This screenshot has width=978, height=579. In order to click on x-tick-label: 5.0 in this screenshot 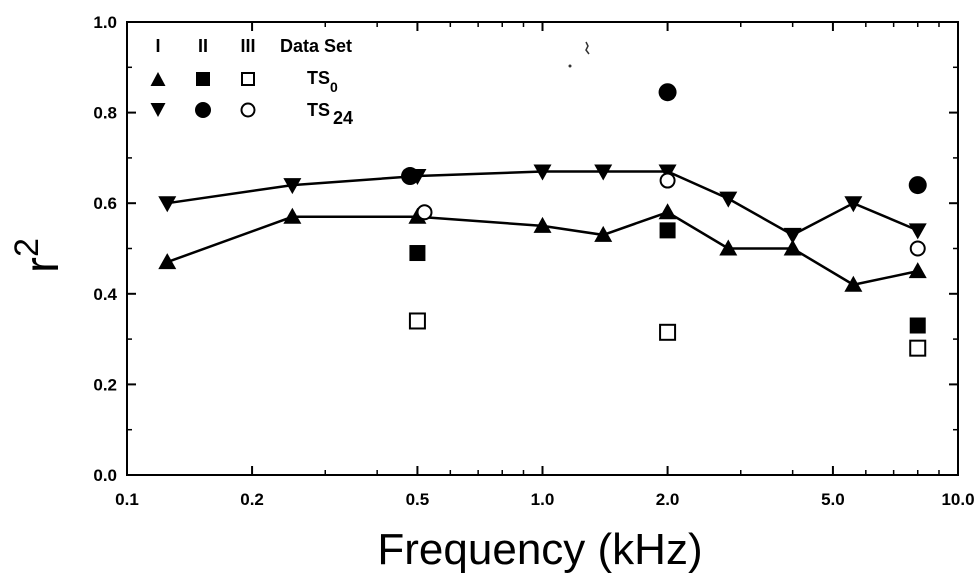, I will do `click(833, 499)`.